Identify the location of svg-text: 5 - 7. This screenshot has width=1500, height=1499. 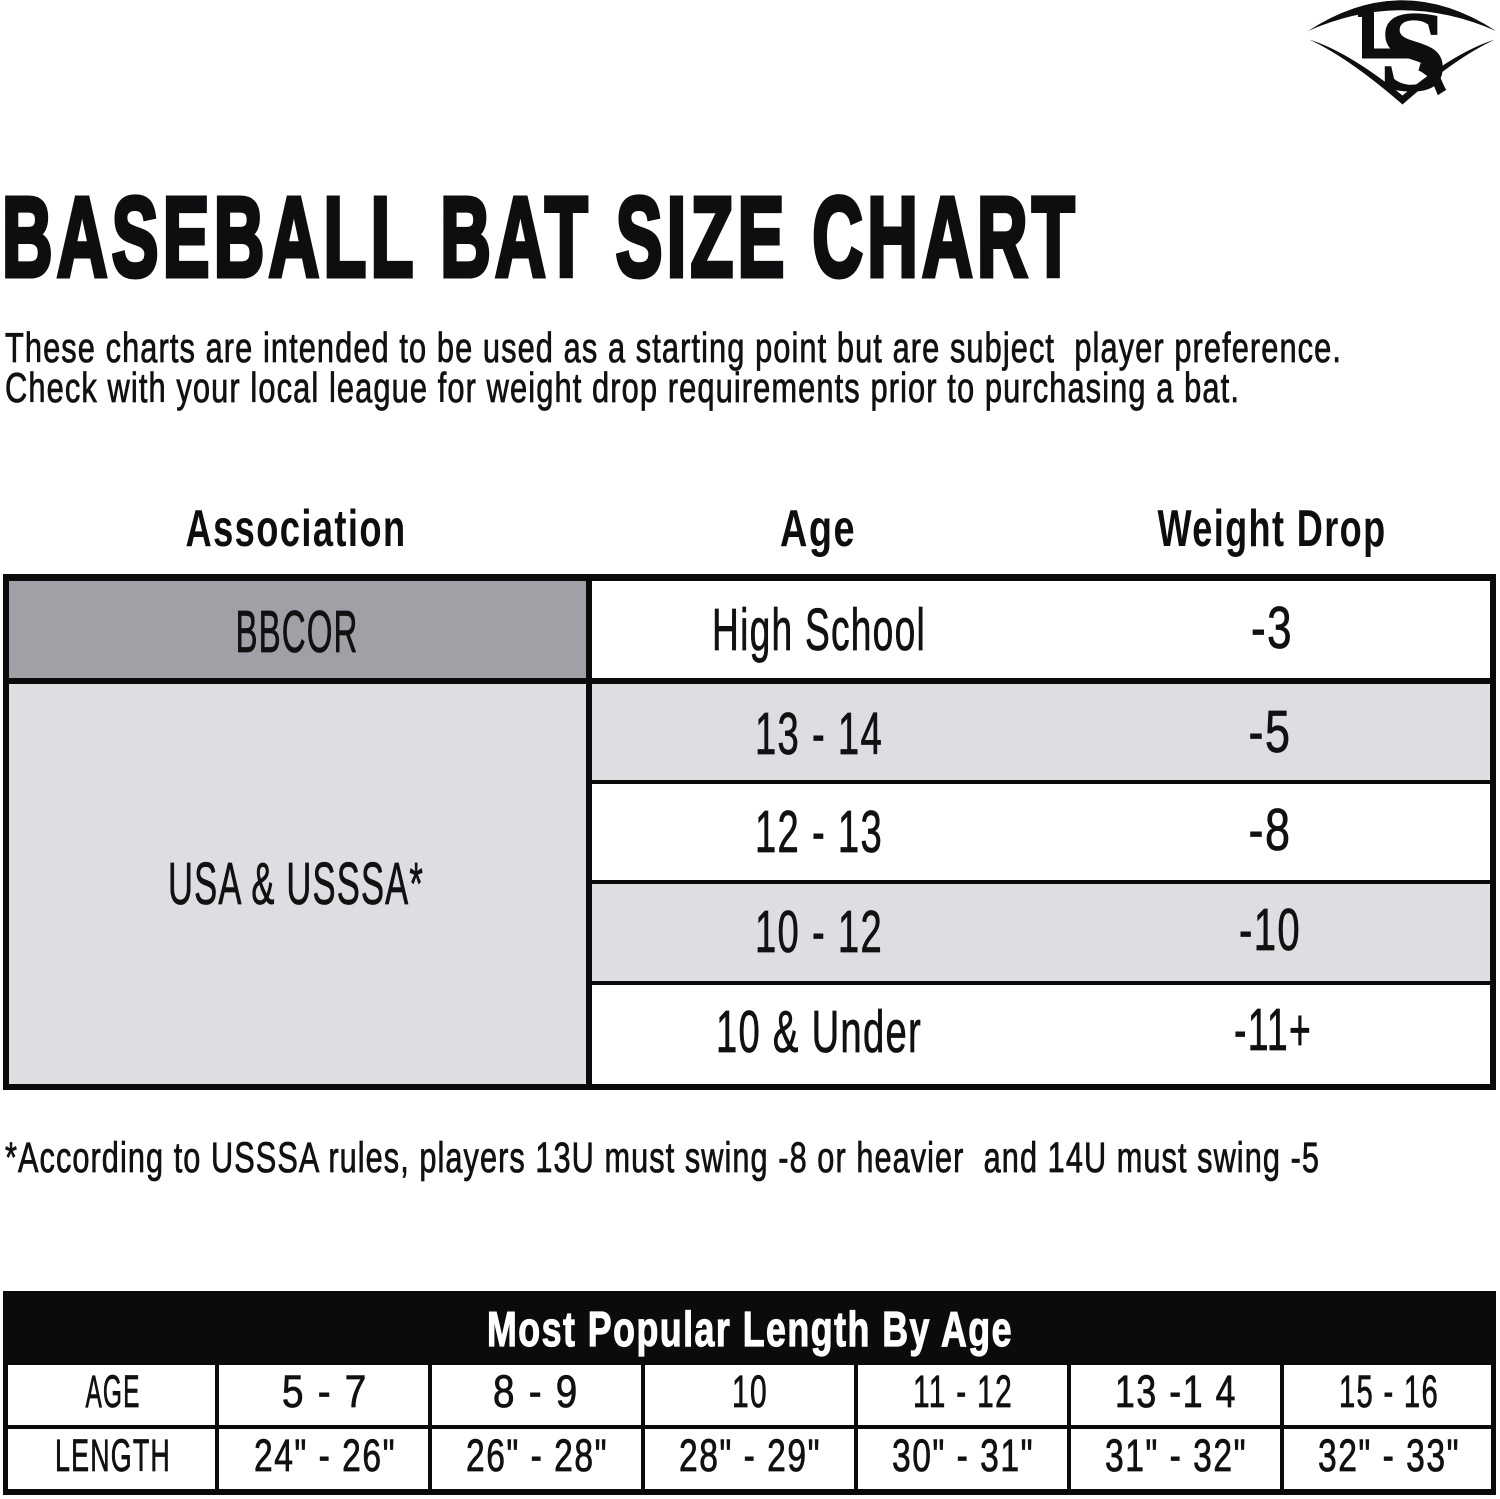
(325, 1391).